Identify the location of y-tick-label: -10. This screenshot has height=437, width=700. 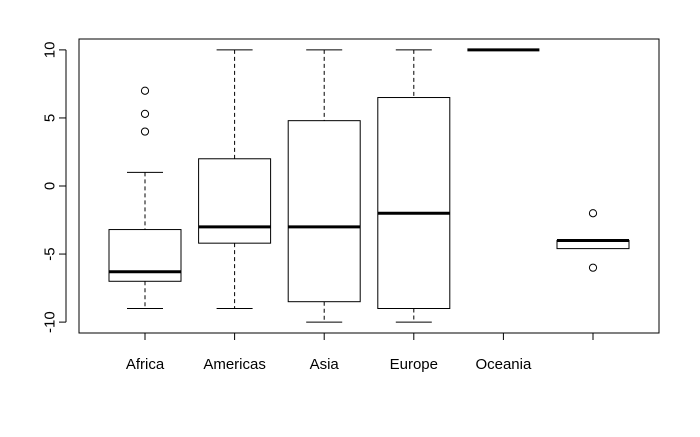
(50, 322).